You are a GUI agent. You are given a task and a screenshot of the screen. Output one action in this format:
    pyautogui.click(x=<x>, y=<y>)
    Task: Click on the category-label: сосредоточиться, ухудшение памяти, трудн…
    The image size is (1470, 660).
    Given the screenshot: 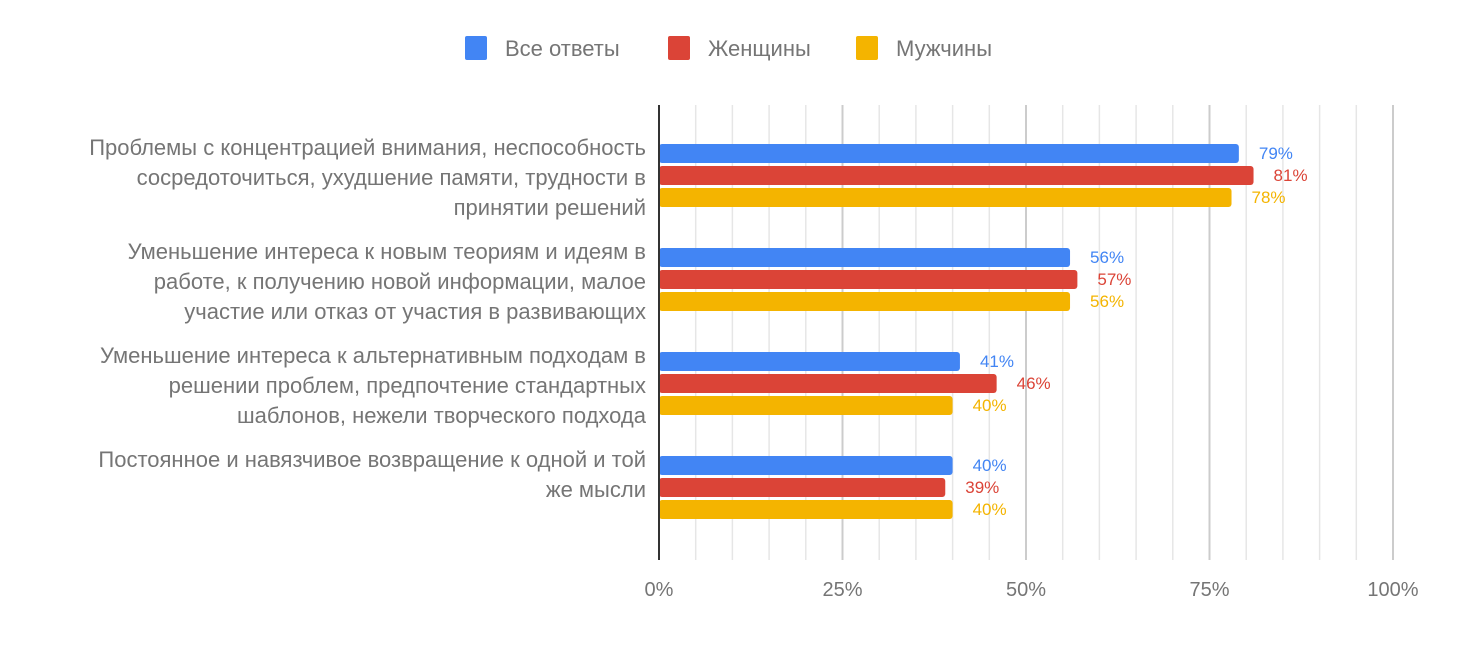 What is the action you would take?
    pyautogui.click(x=391, y=177)
    